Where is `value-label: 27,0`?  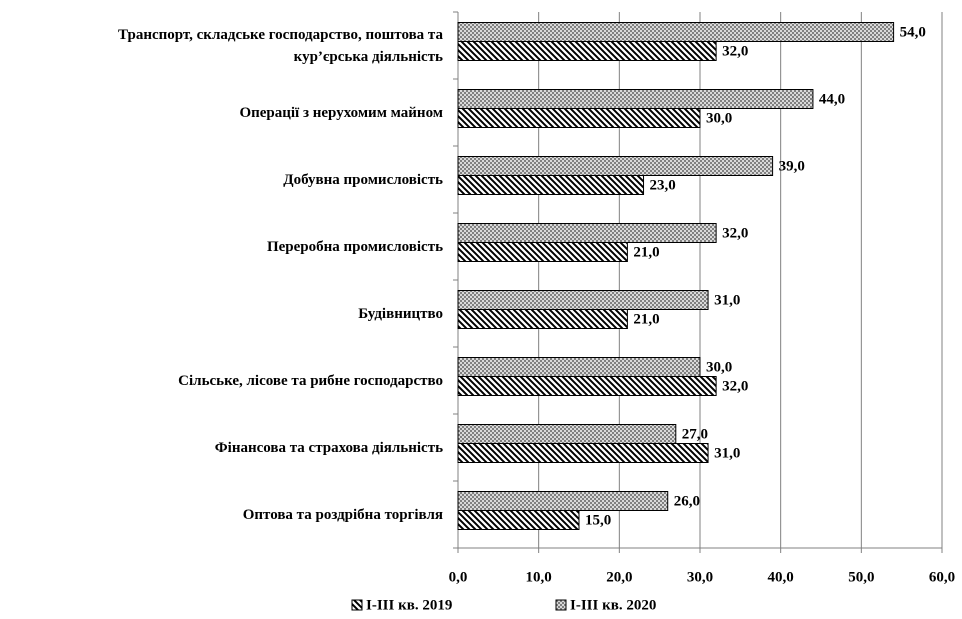
value-label: 27,0 is located at coordinates (695, 434).